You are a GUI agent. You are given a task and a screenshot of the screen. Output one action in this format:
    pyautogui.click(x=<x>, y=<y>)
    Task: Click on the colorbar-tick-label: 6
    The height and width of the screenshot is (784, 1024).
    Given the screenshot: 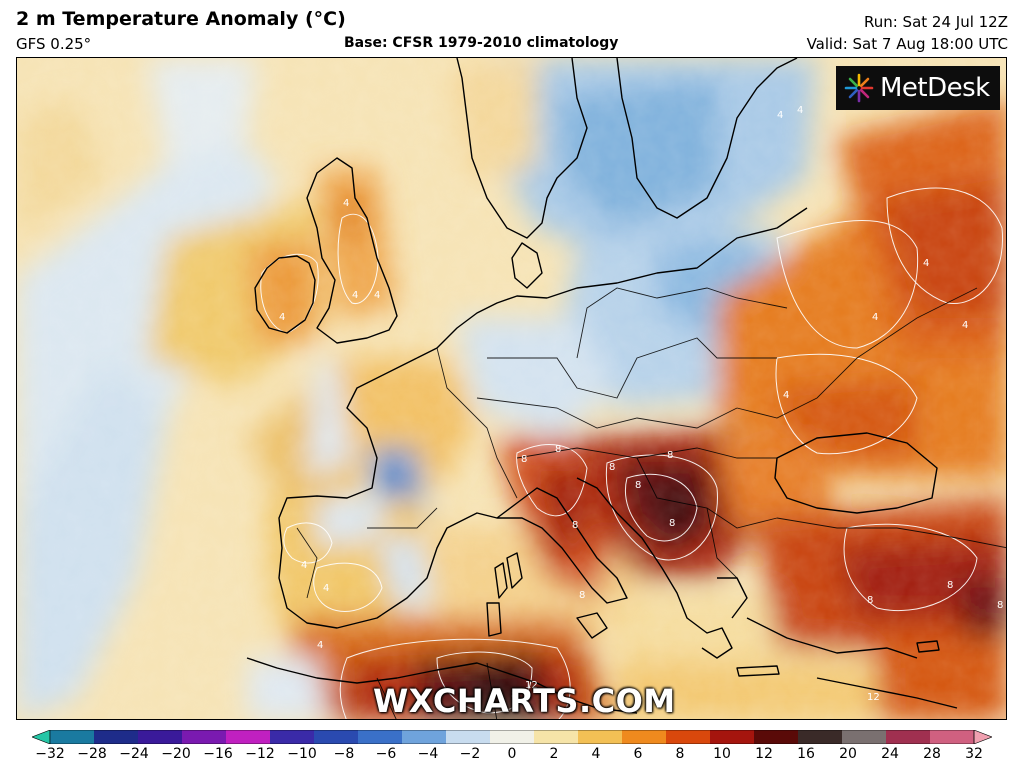 What is the action you would take?
    pyautogui.click(x=638, y=754)
    